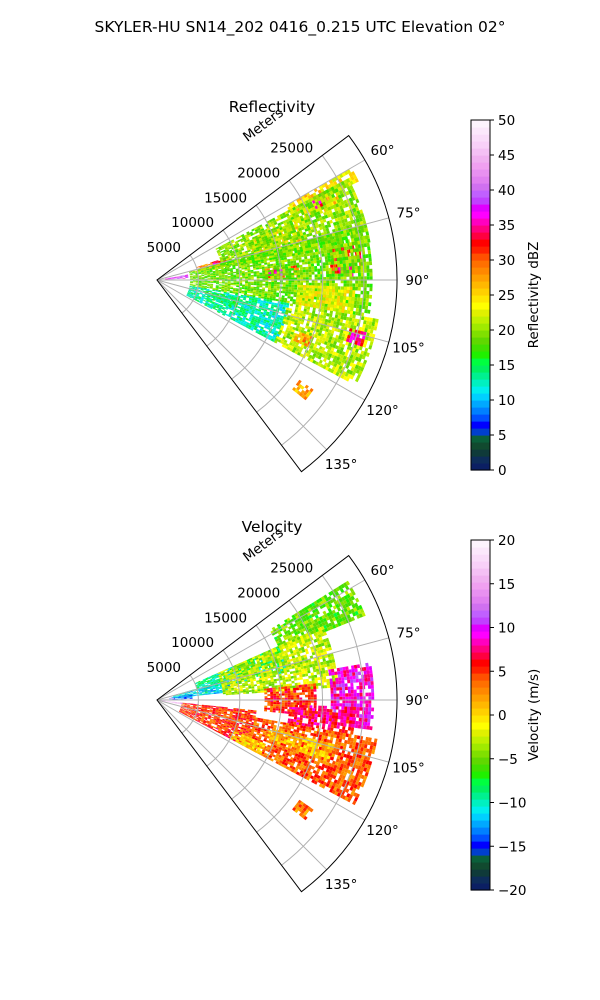 This screenshot has height=1000, width=600. What do you see at coordinates (383, 151) in the screenshot?
I see `reflectivity-theta-tick-label: 60°` at bounding box center [383, 151].